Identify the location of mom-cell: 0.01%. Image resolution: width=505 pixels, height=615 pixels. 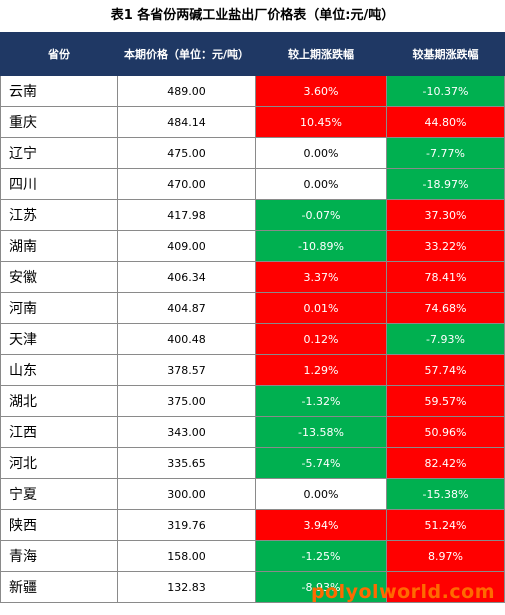
(321, 308).